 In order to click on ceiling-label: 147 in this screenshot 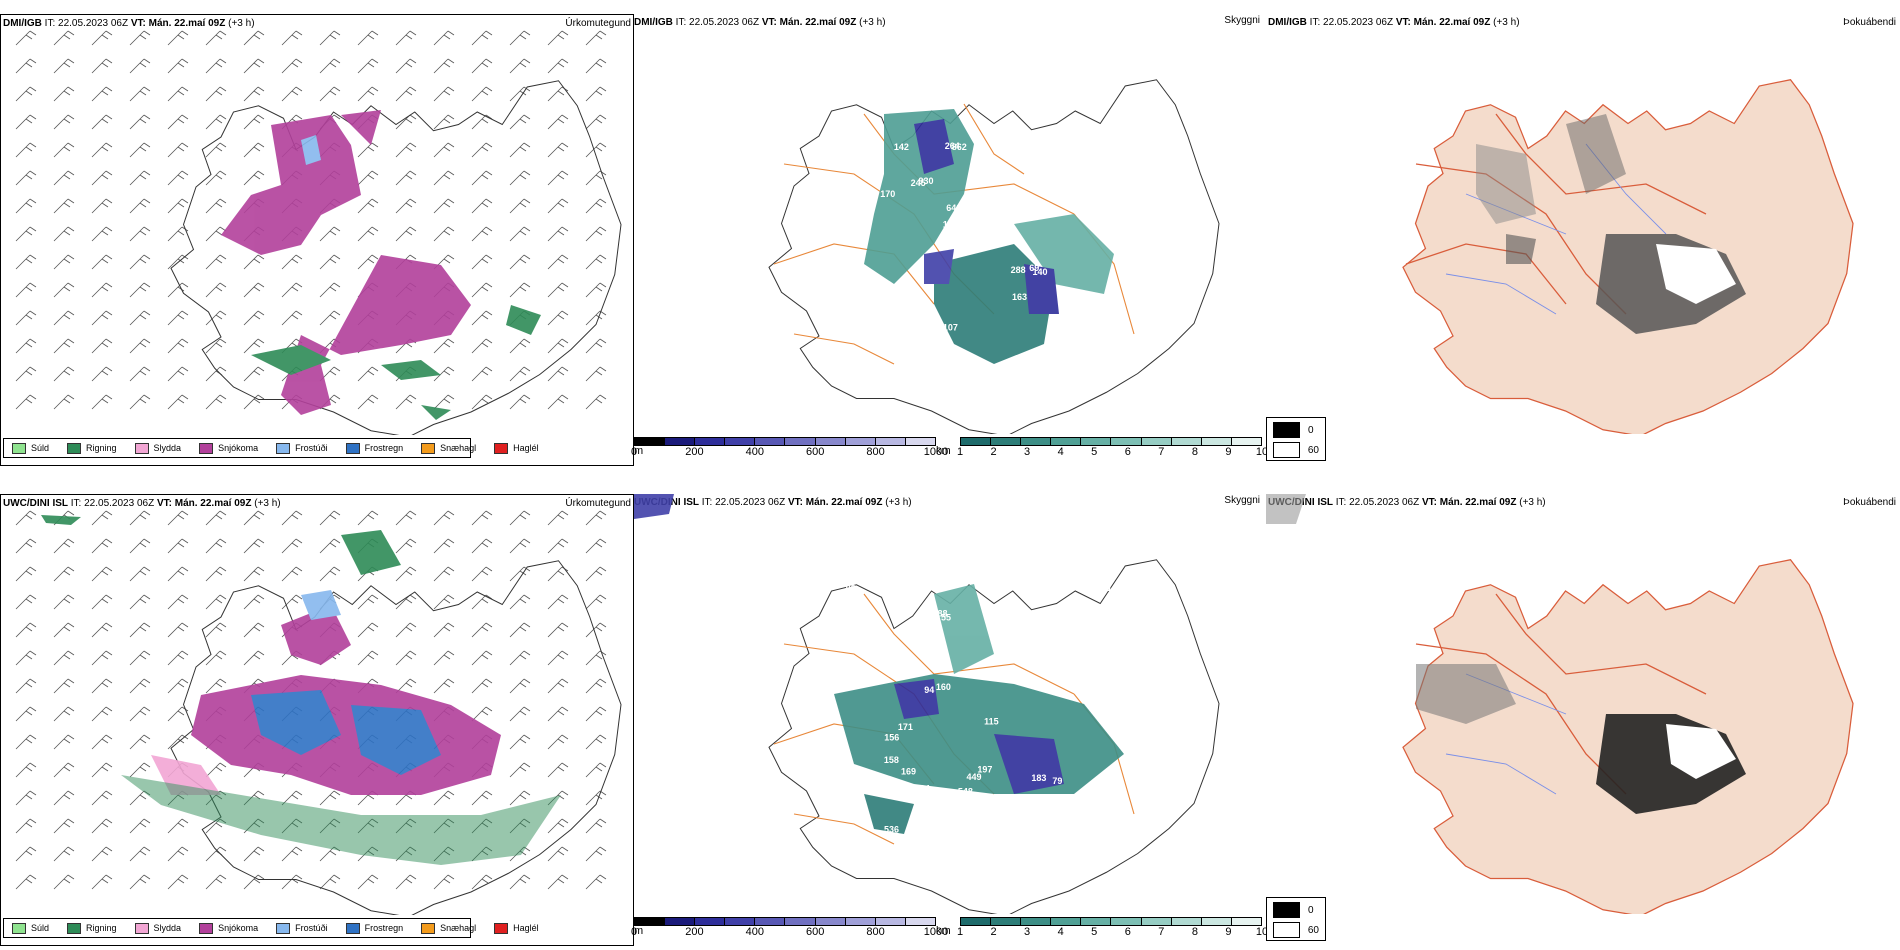, I will do `click(870, 308)`.